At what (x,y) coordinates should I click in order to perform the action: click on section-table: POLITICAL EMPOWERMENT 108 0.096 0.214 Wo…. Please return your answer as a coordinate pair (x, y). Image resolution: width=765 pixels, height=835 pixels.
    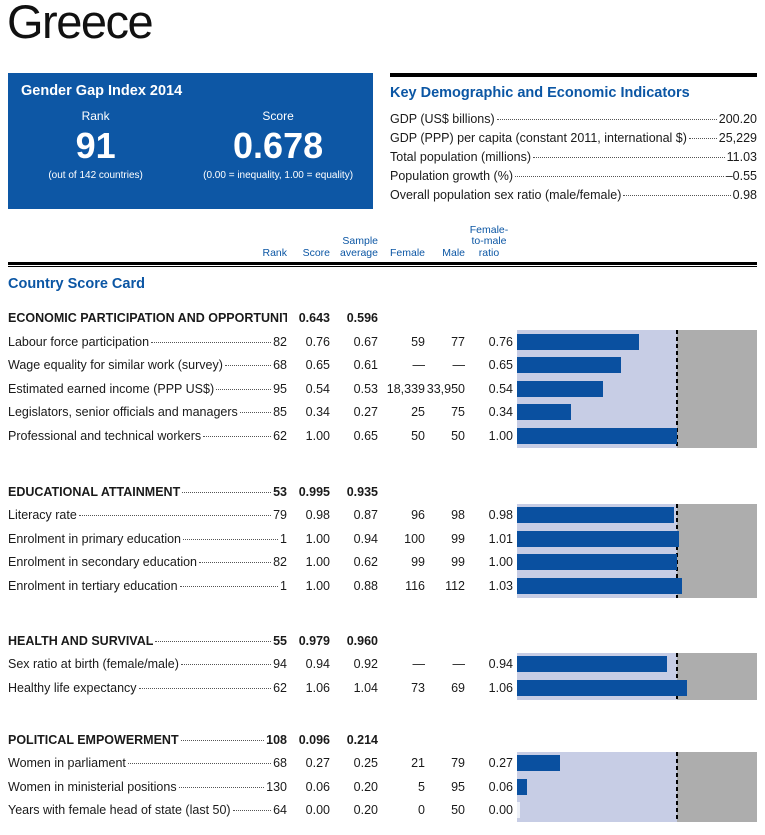
    Looking at the image, I should click on (260, 781).